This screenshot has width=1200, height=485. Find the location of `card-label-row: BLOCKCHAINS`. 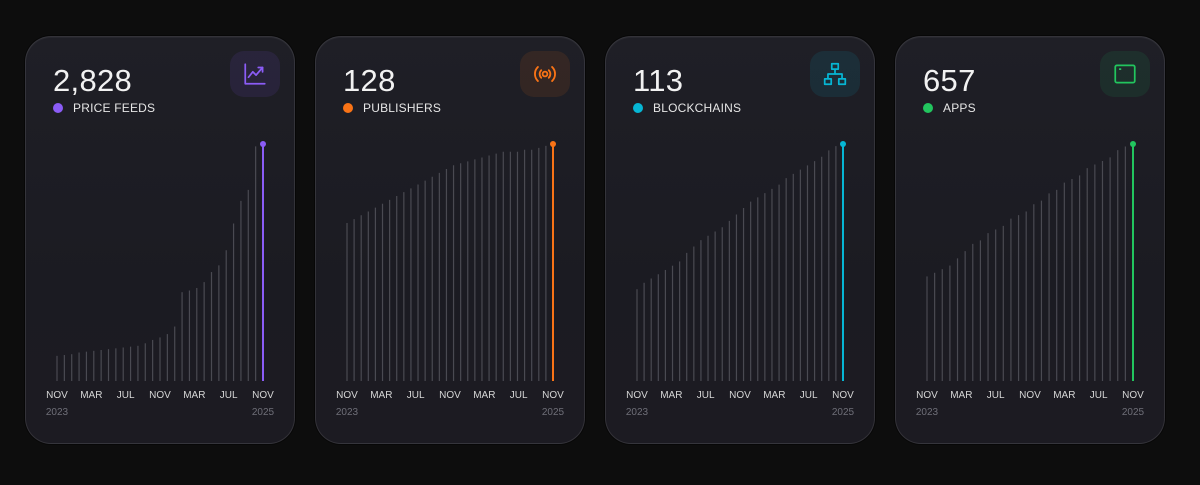

card-label-row: BLOCKCHAINS is located at coordinates (687, 108).